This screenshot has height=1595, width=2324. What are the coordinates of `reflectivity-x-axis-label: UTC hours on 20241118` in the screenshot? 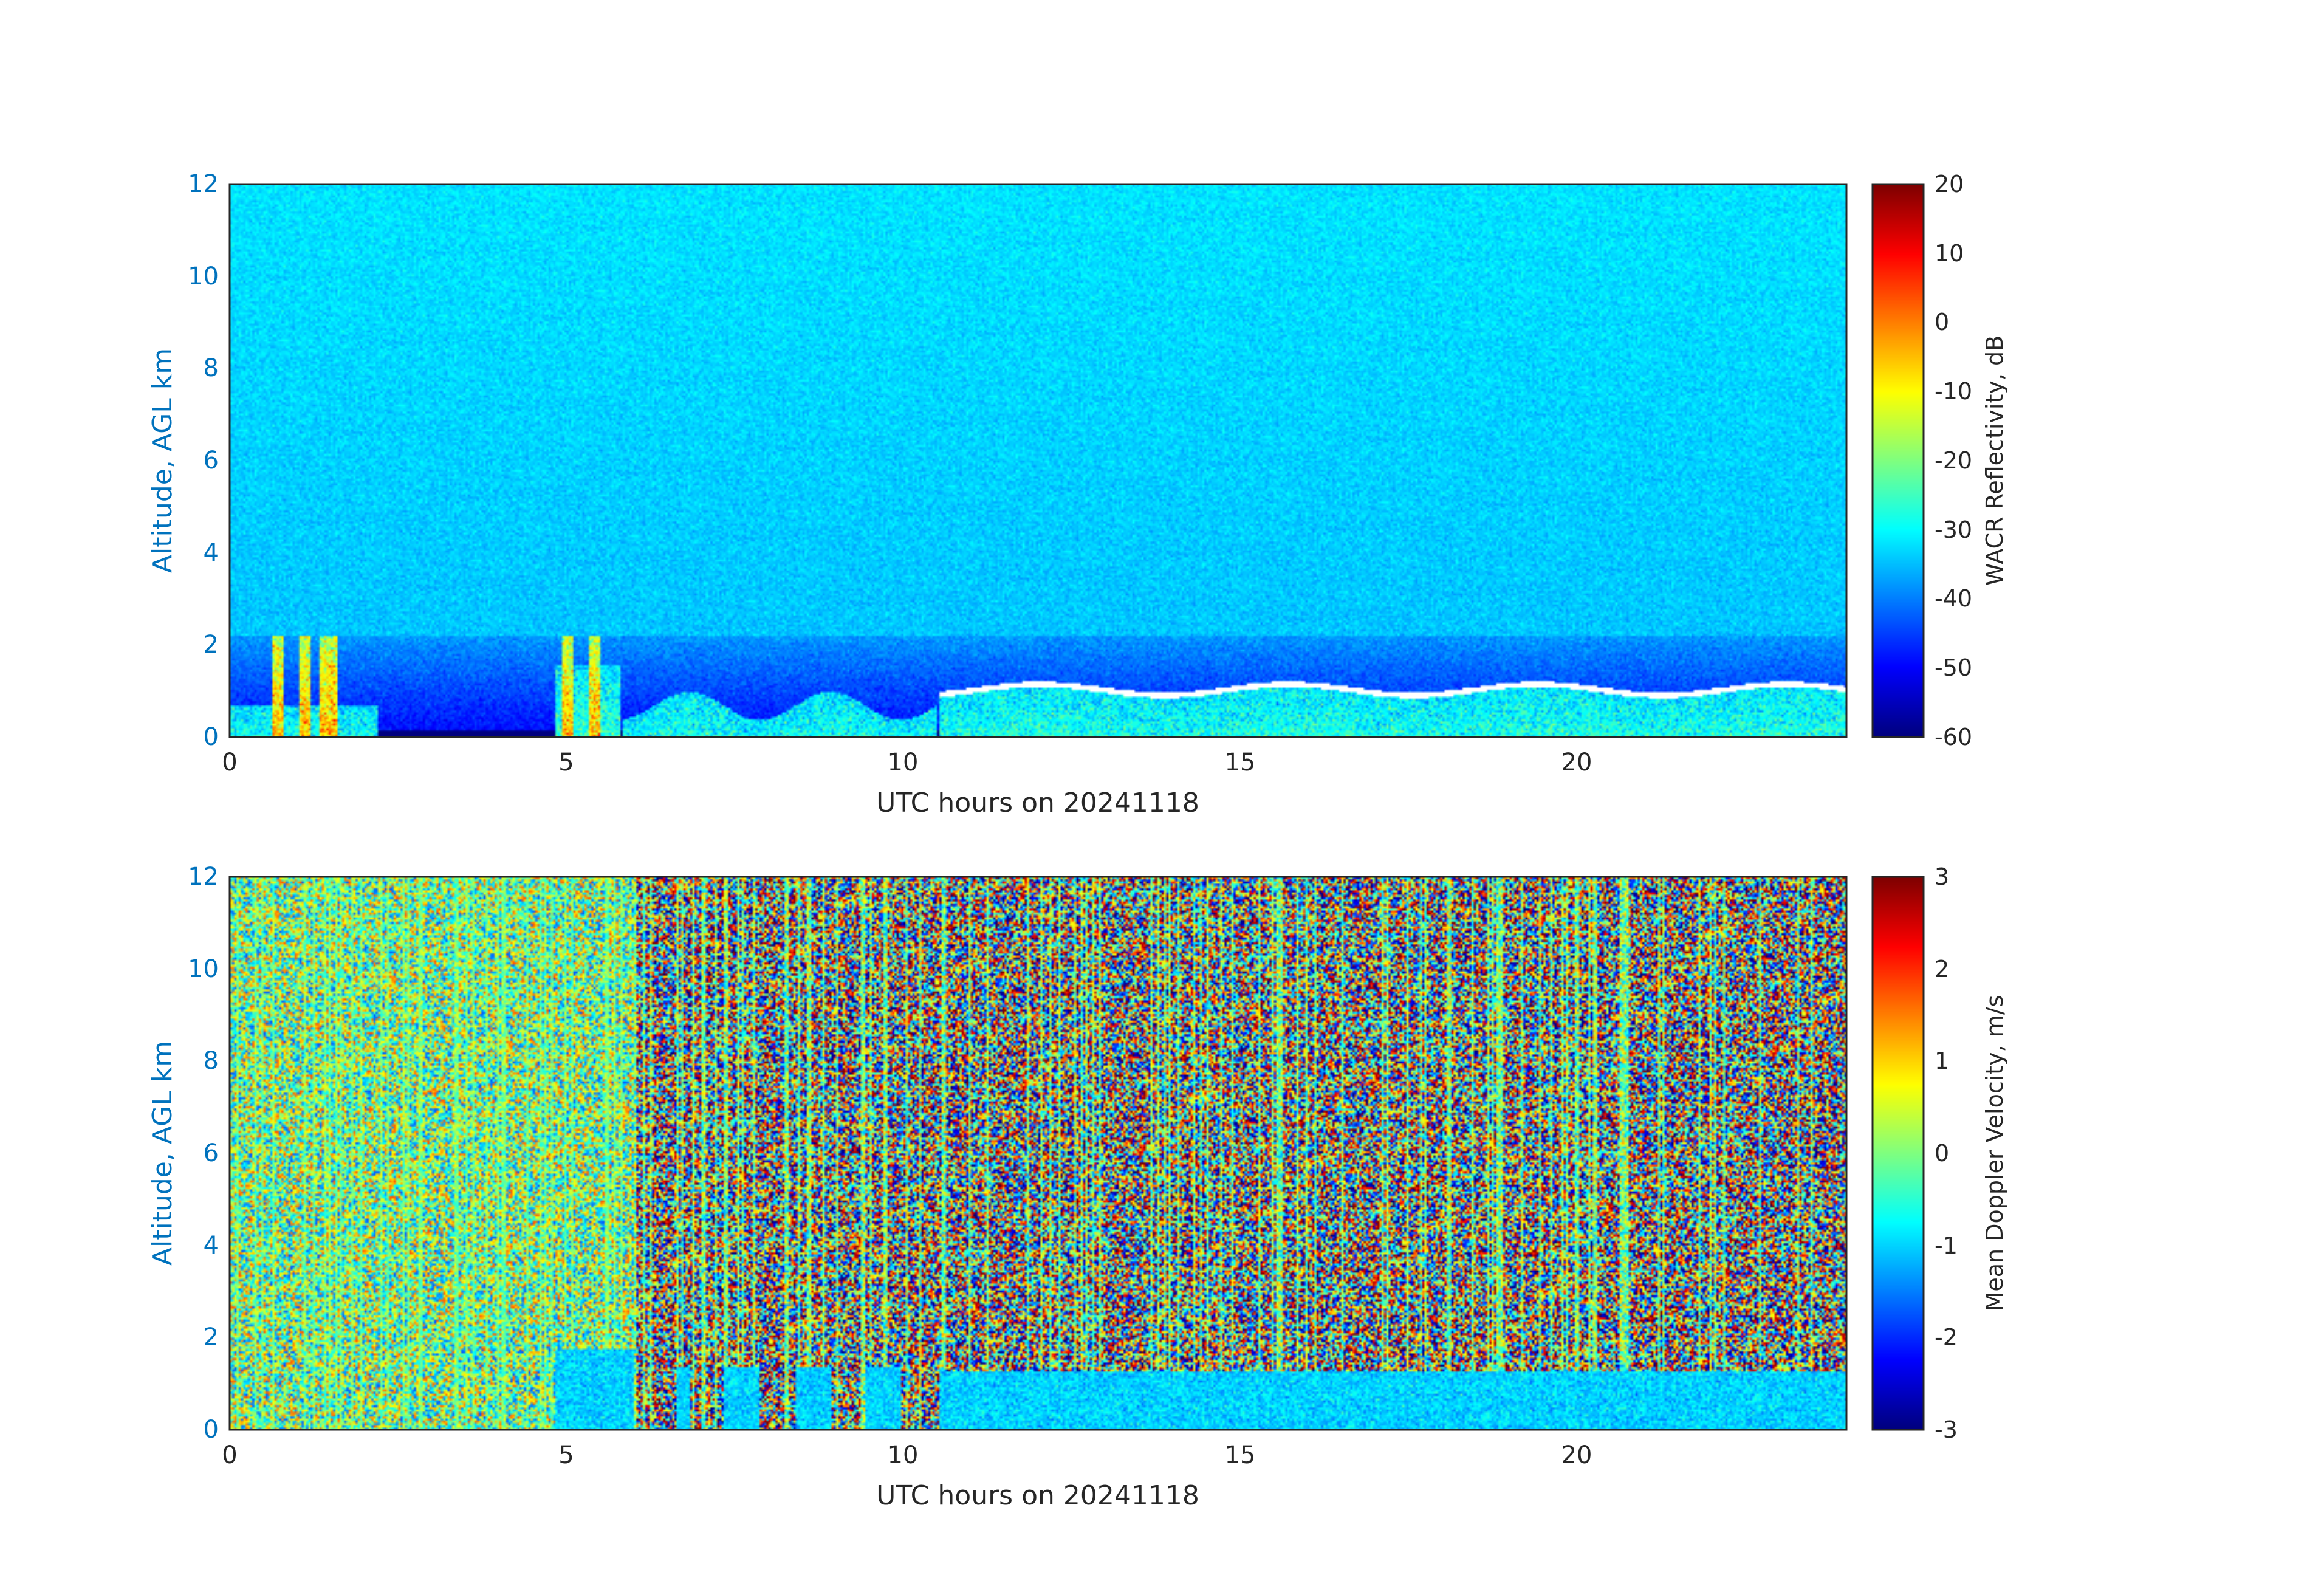 It's located at (1037, 802).